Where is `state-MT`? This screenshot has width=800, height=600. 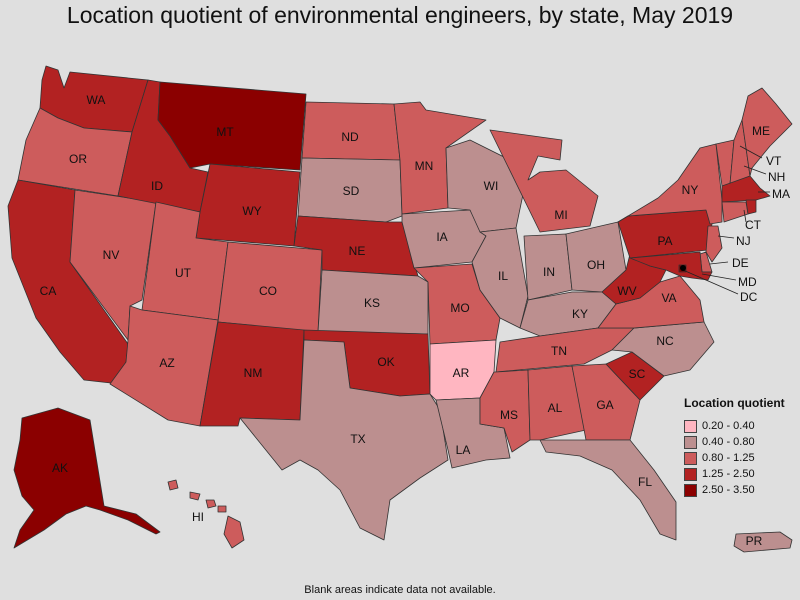 state-MT is located at coordinates (232, 126).